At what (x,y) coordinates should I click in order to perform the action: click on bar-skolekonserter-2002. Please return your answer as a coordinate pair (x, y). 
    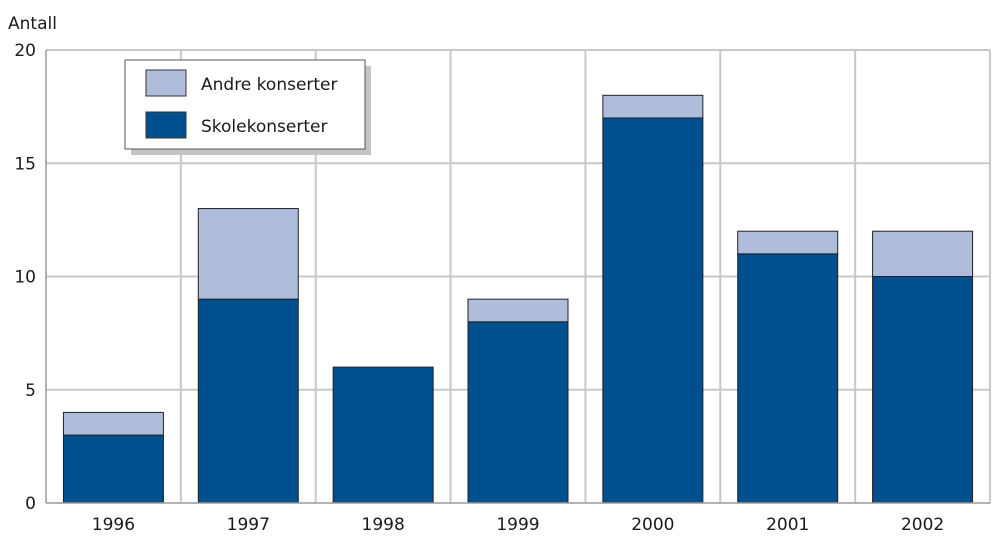
    Looking at the image, I should click on (923, 390).